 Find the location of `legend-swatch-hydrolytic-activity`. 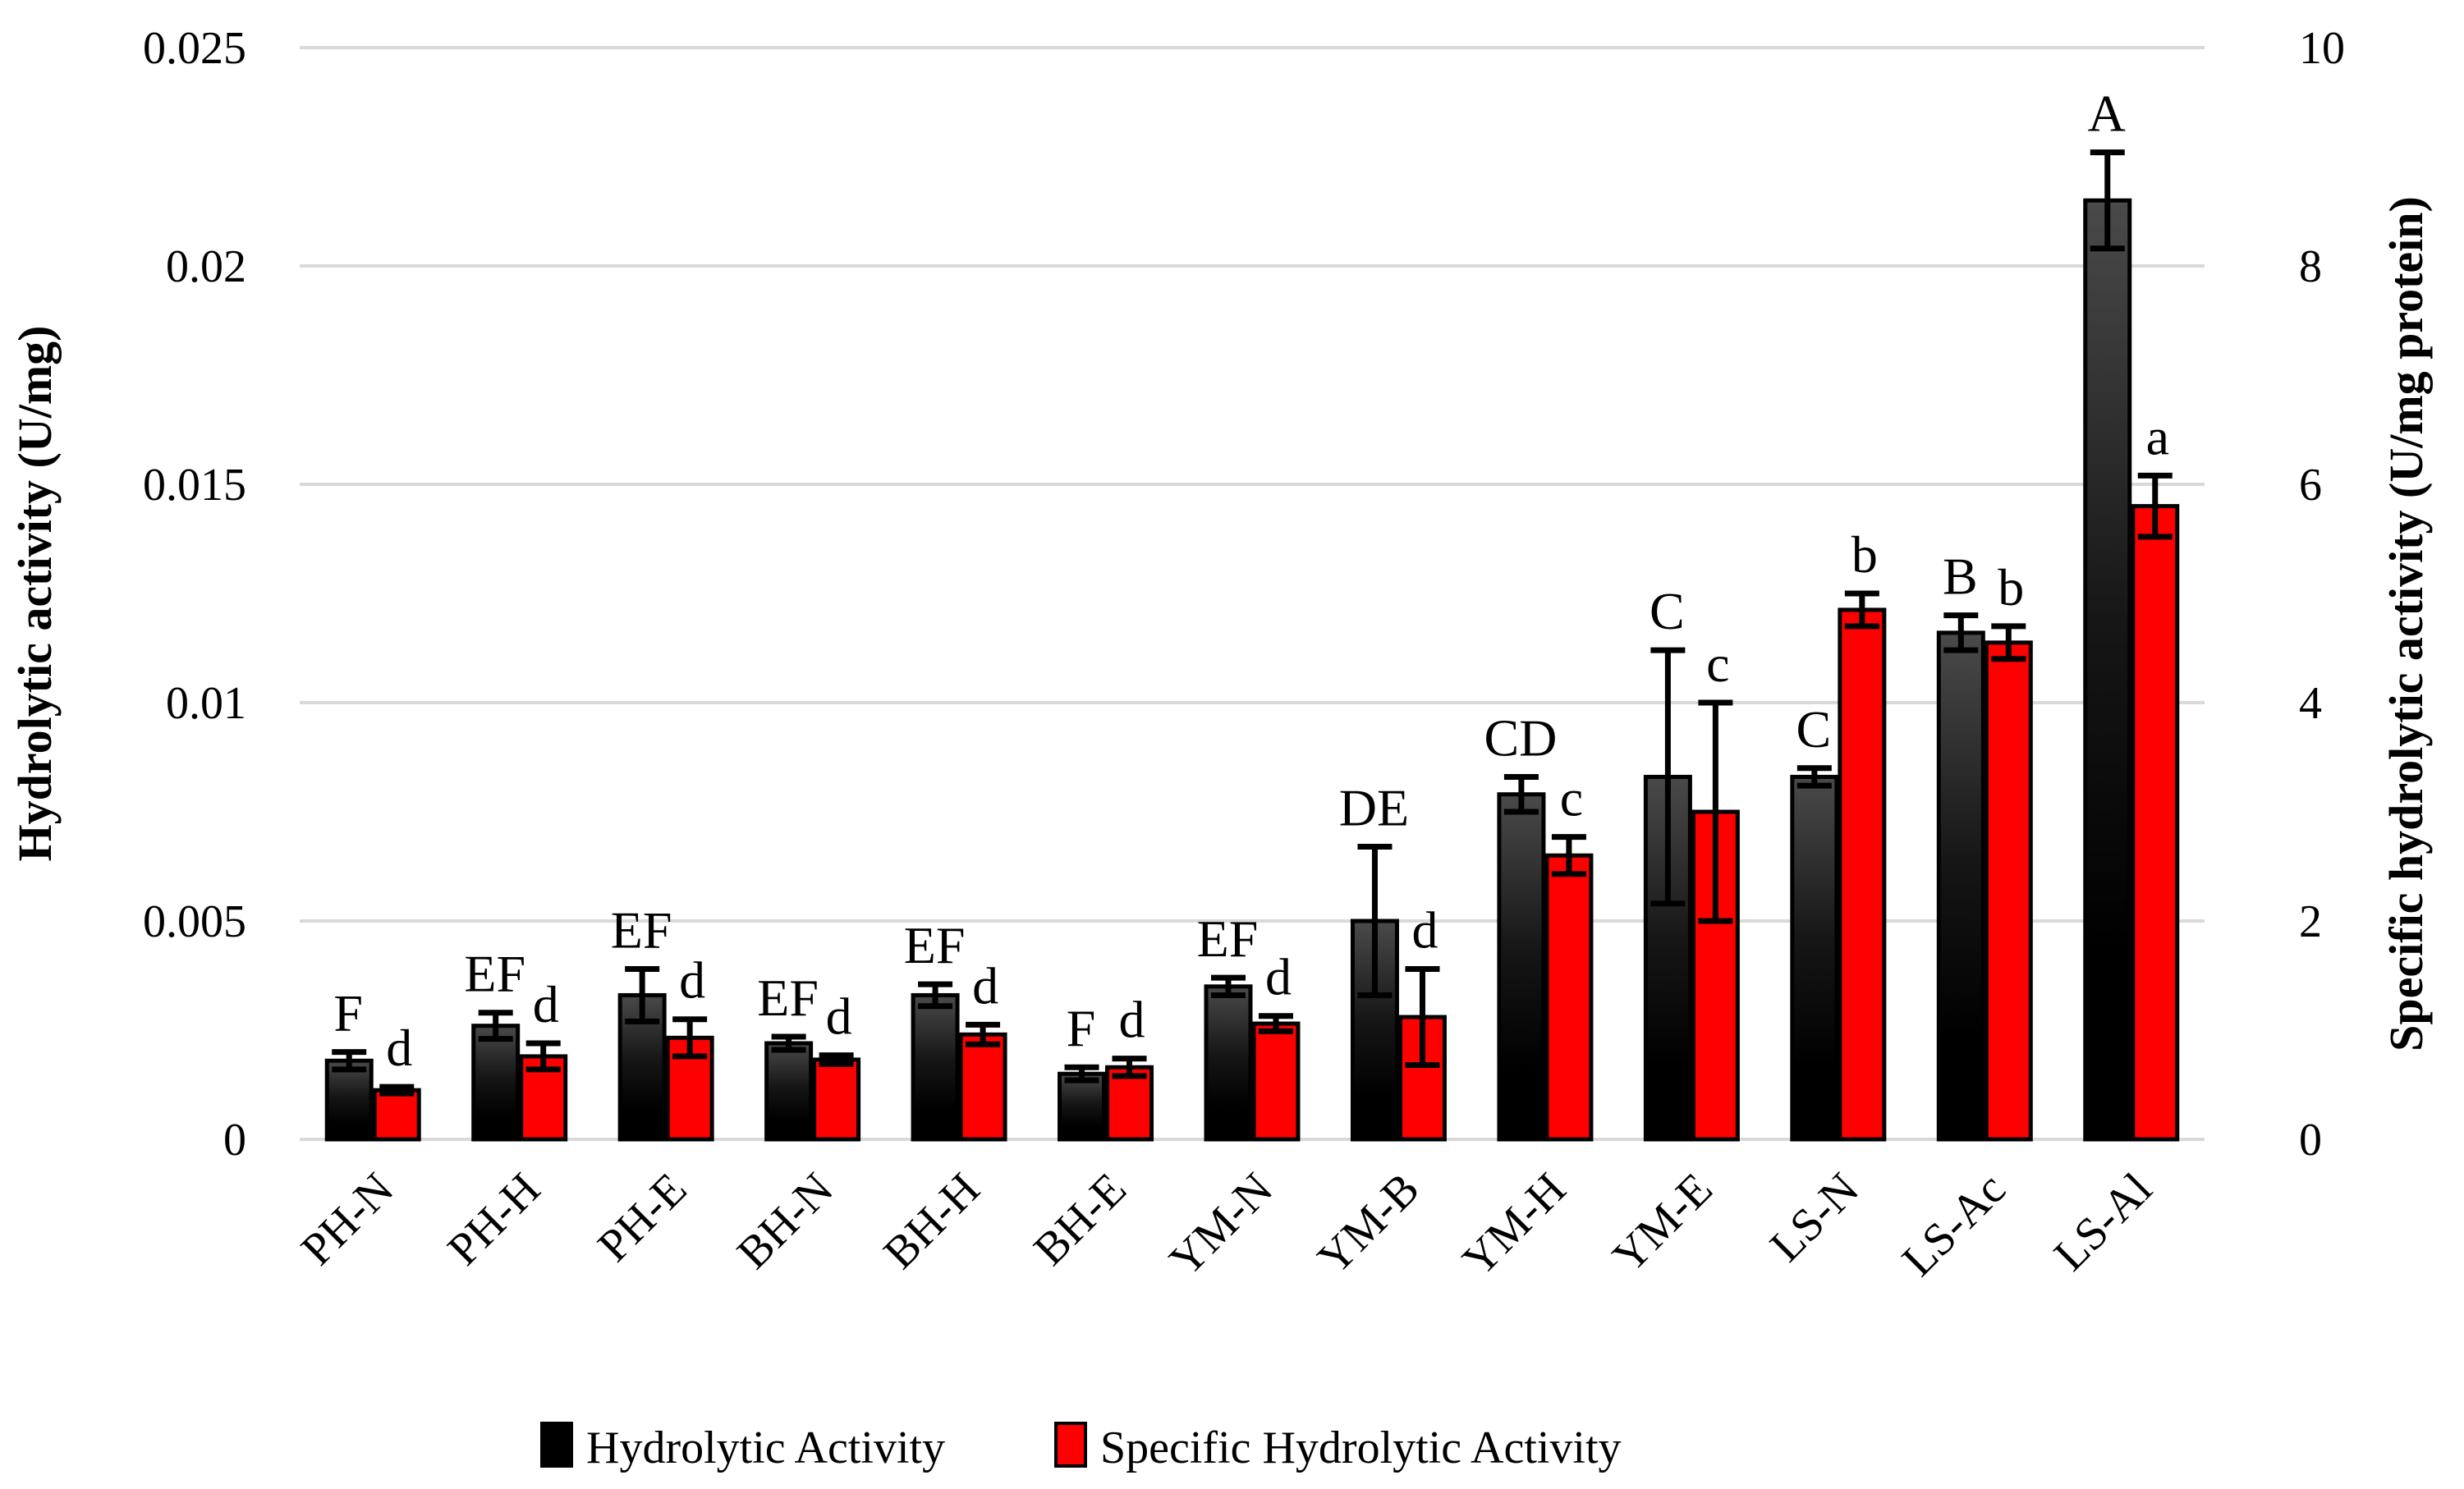

legend-swatch-hydrolytic-activity is located at coordinates (557, 1445).